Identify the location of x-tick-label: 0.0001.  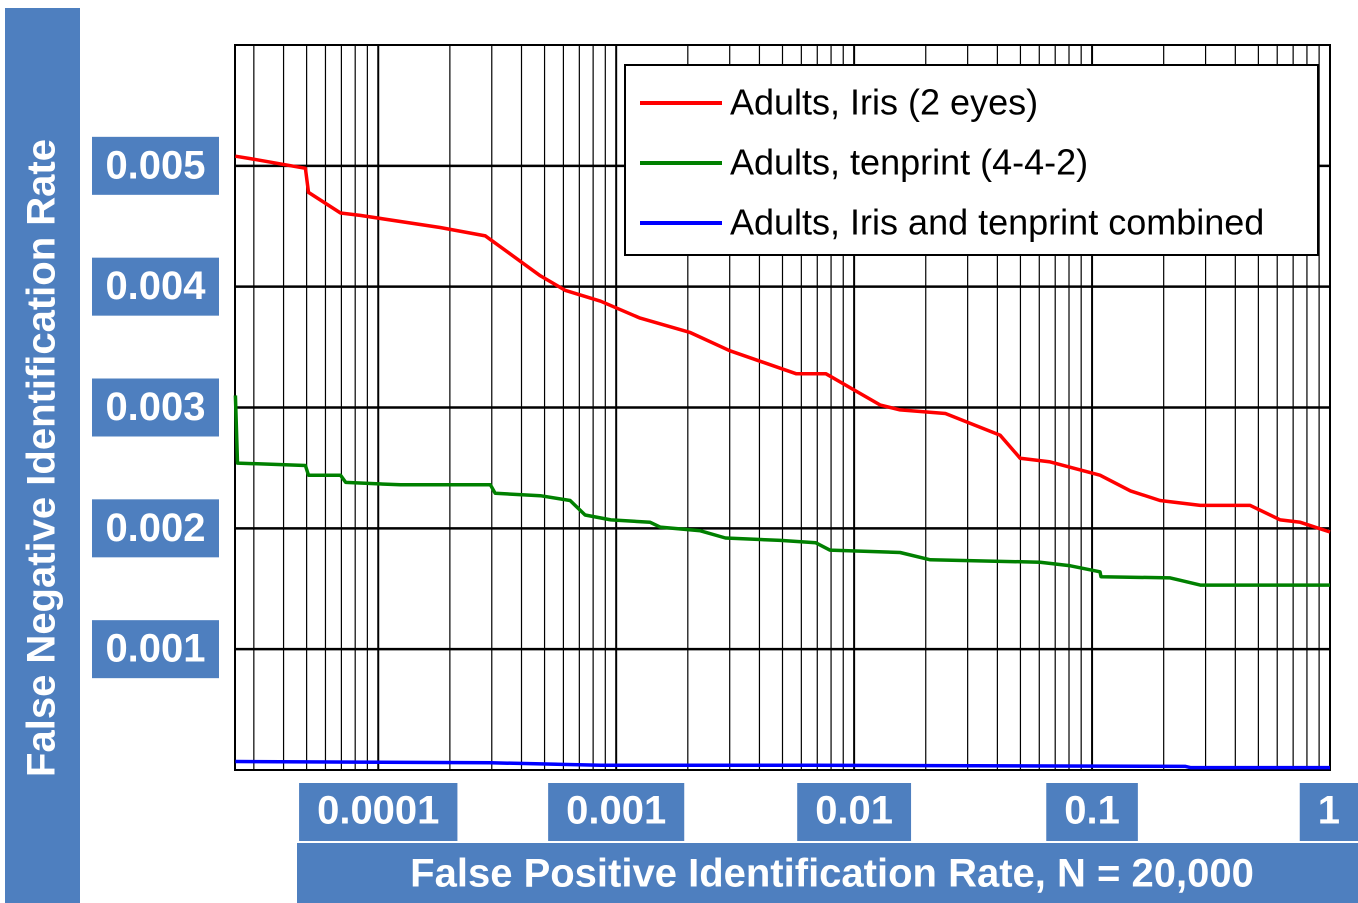
(378, 811).